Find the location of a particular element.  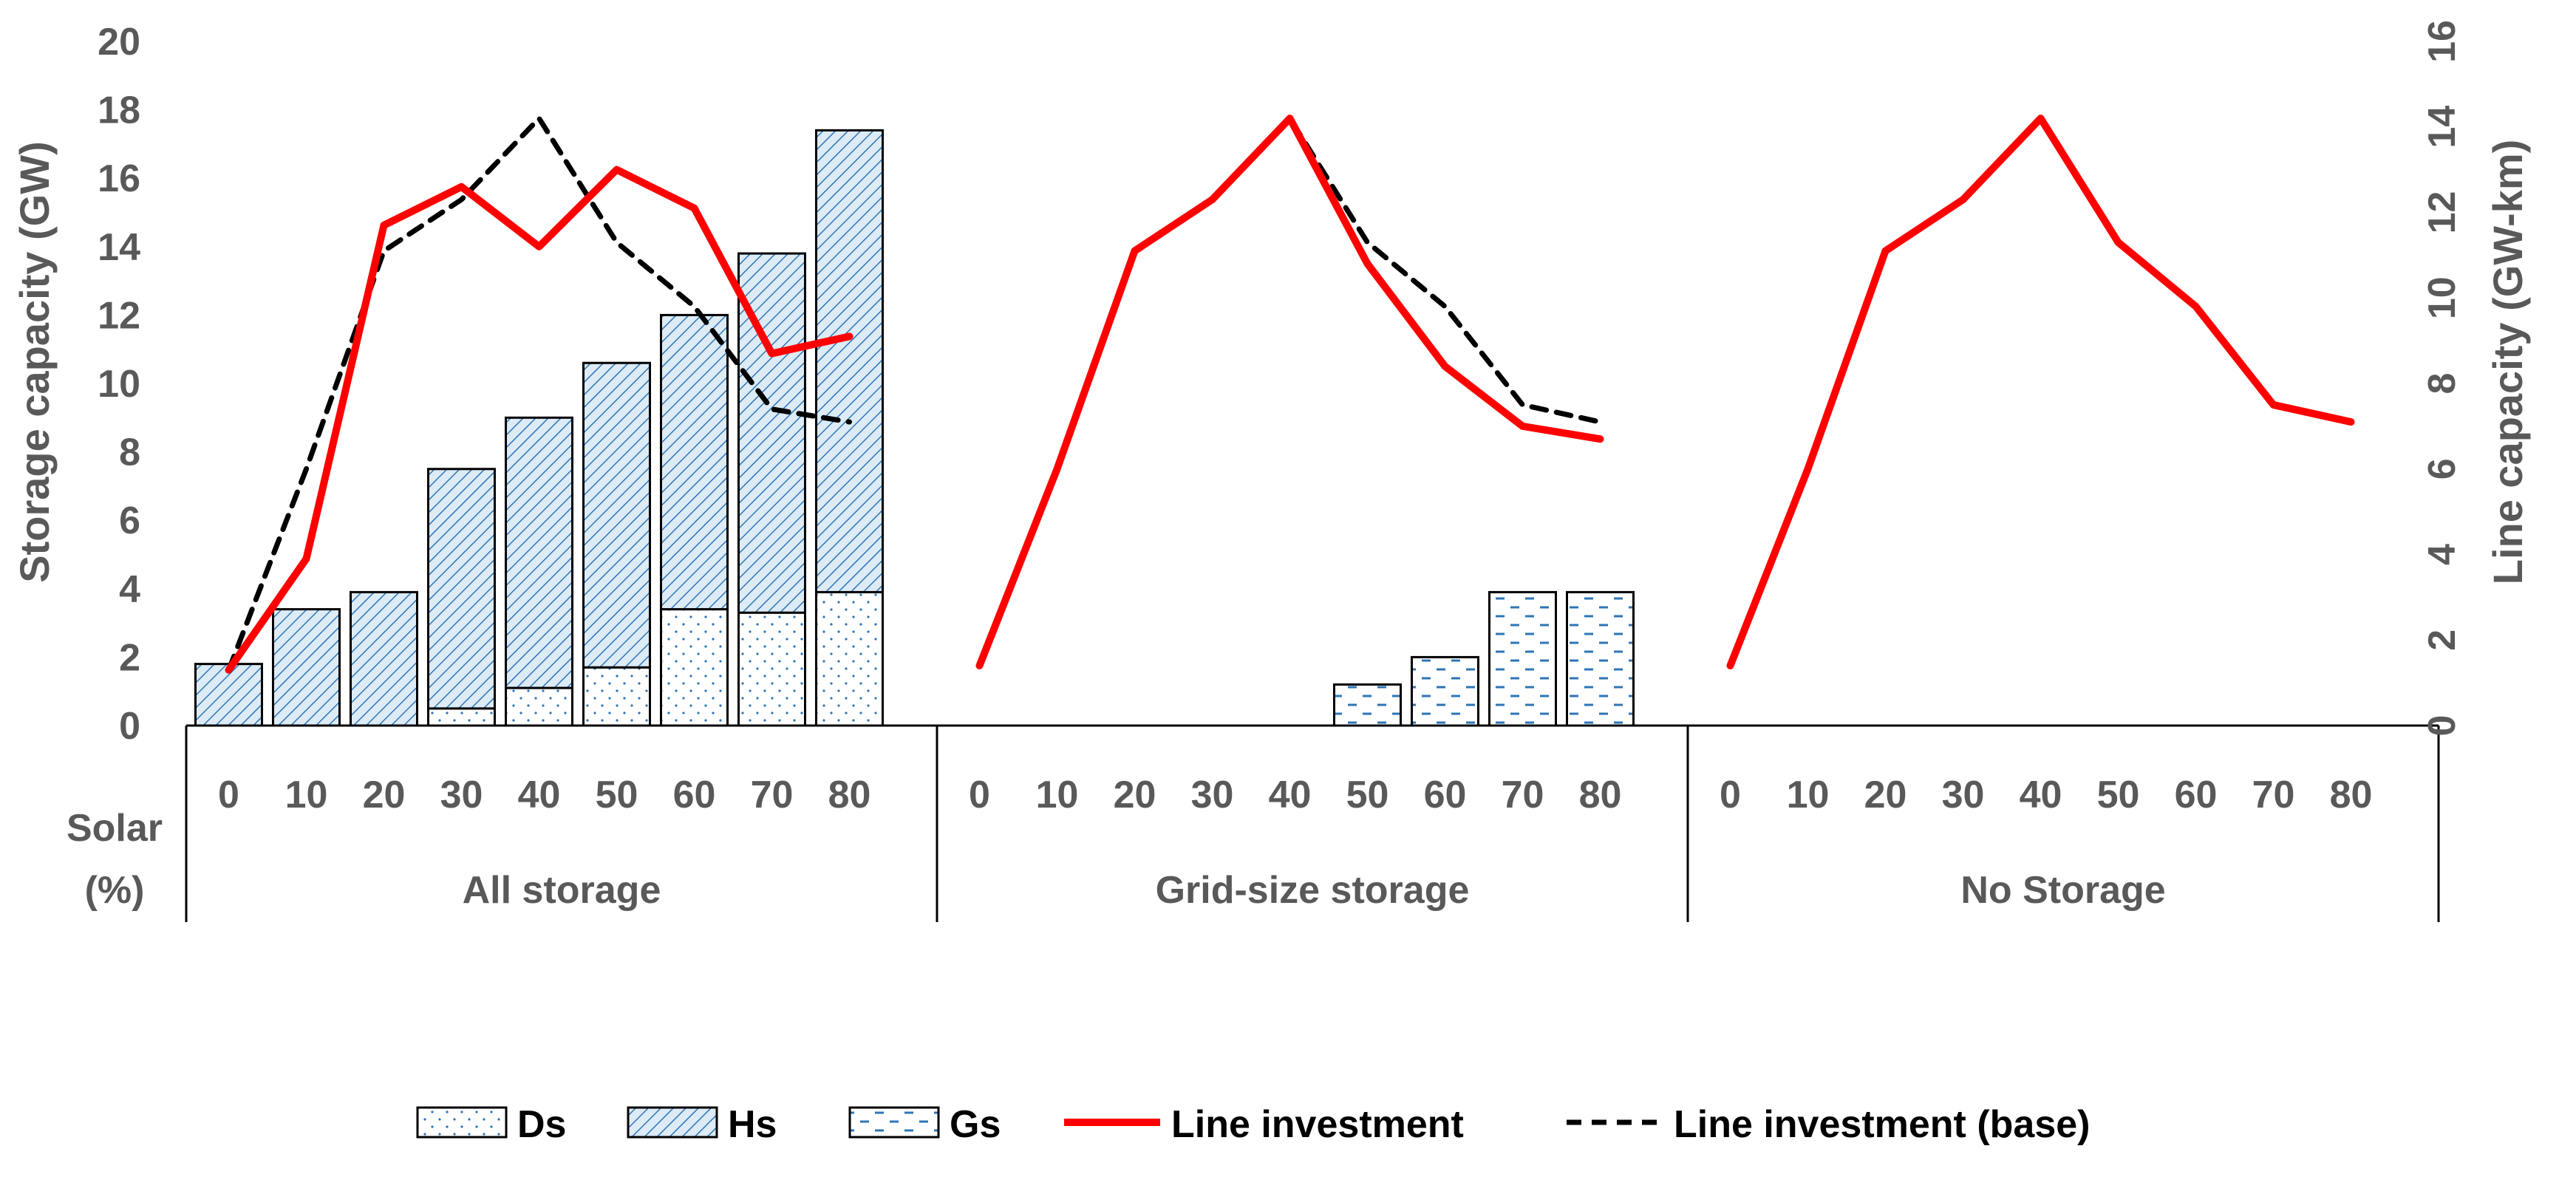

legend-label-ds: Ds is located at coordinates (541, 1124).